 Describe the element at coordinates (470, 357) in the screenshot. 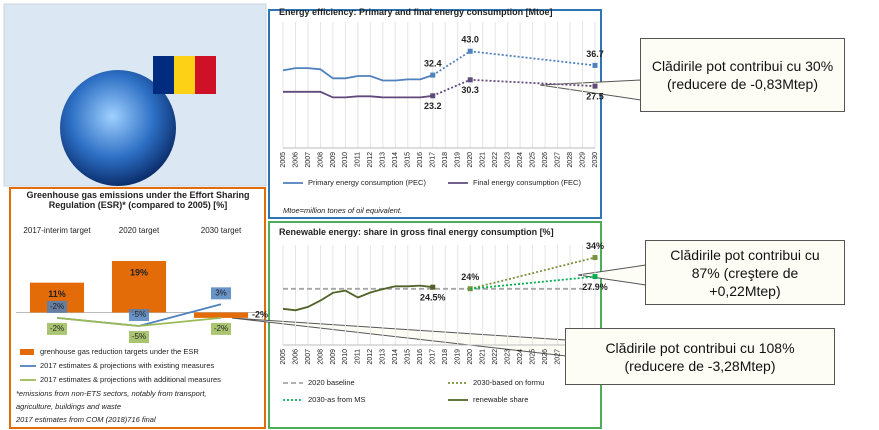

I see `x-tick-label: 2020` at that location.